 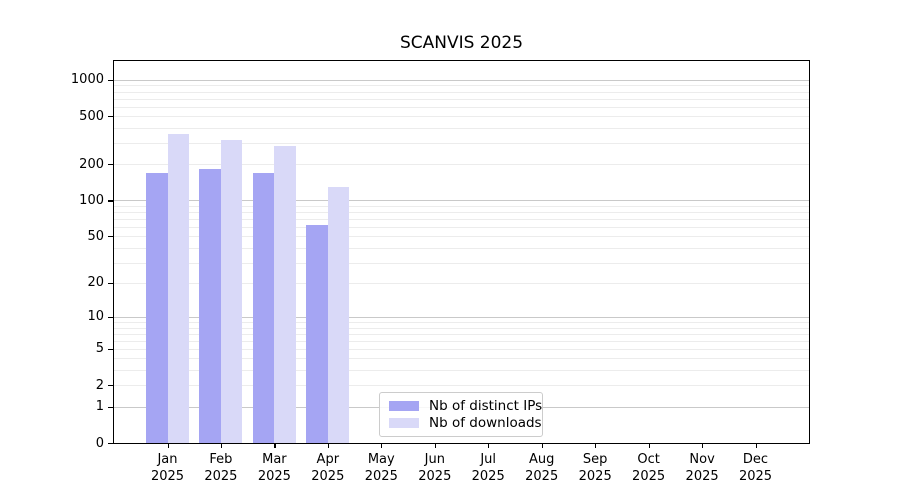 I want to click on legend-swatch-downloads, so click(x=404, y=422).